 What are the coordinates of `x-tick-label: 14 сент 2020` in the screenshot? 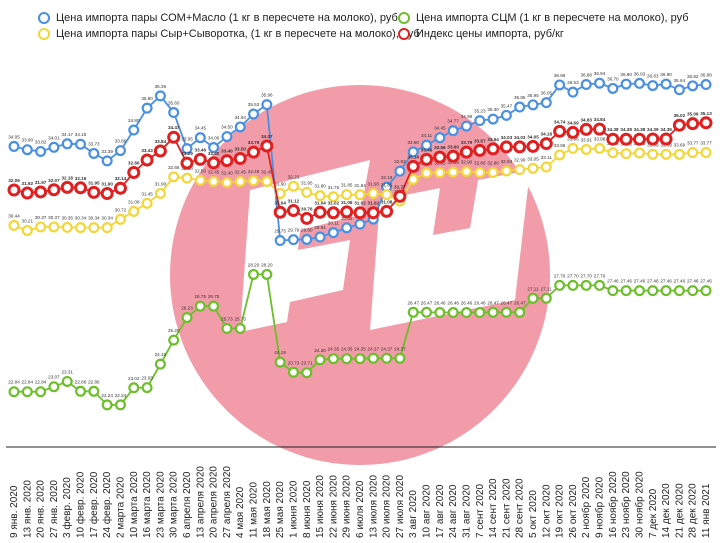 It's located at (493, 508).